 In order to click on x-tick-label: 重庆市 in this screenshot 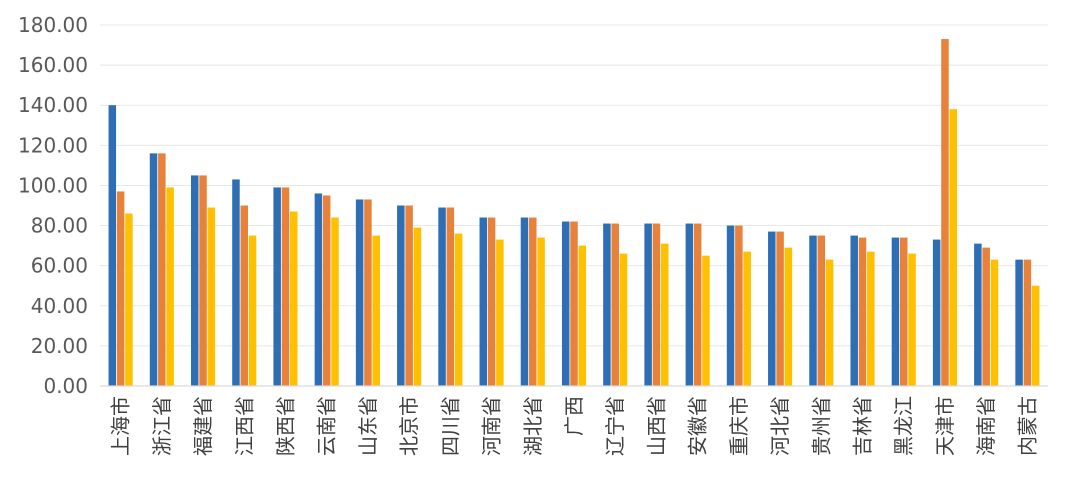, I will do `click(739, 426)`.